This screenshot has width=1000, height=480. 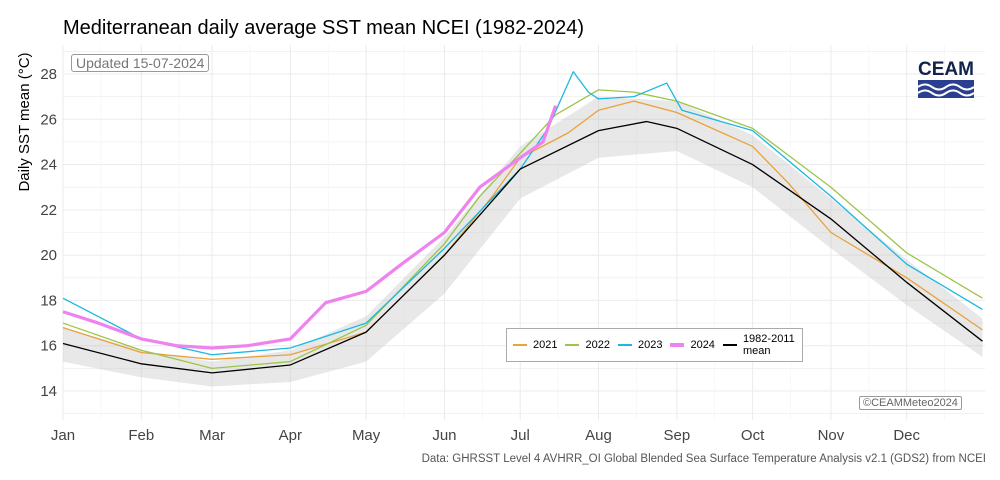 I want to click on x-tick-label: Jan, so click(x=63, y=435).